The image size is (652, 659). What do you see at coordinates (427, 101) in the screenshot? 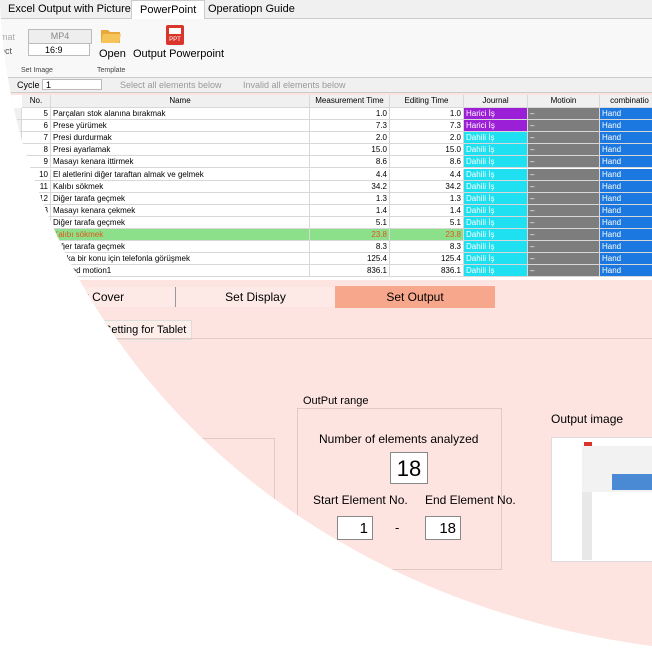
I see `column-header: Editing Time` at bounding box center [427, 101].